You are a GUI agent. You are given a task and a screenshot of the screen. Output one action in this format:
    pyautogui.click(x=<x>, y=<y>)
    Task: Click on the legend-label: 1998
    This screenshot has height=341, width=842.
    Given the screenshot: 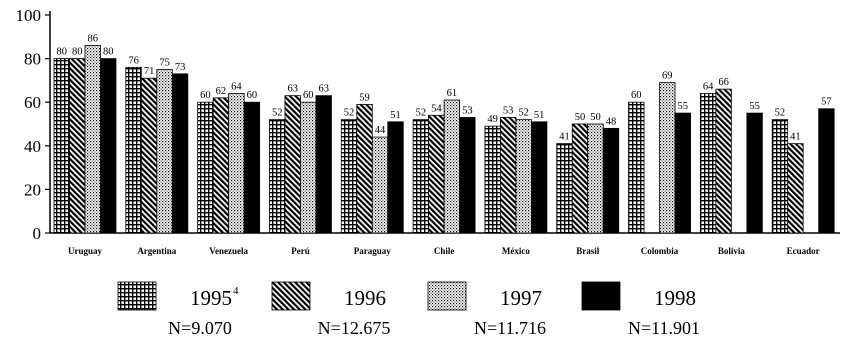 What is the action you would take?
    pyautogui.click(x=675, y=298)
    